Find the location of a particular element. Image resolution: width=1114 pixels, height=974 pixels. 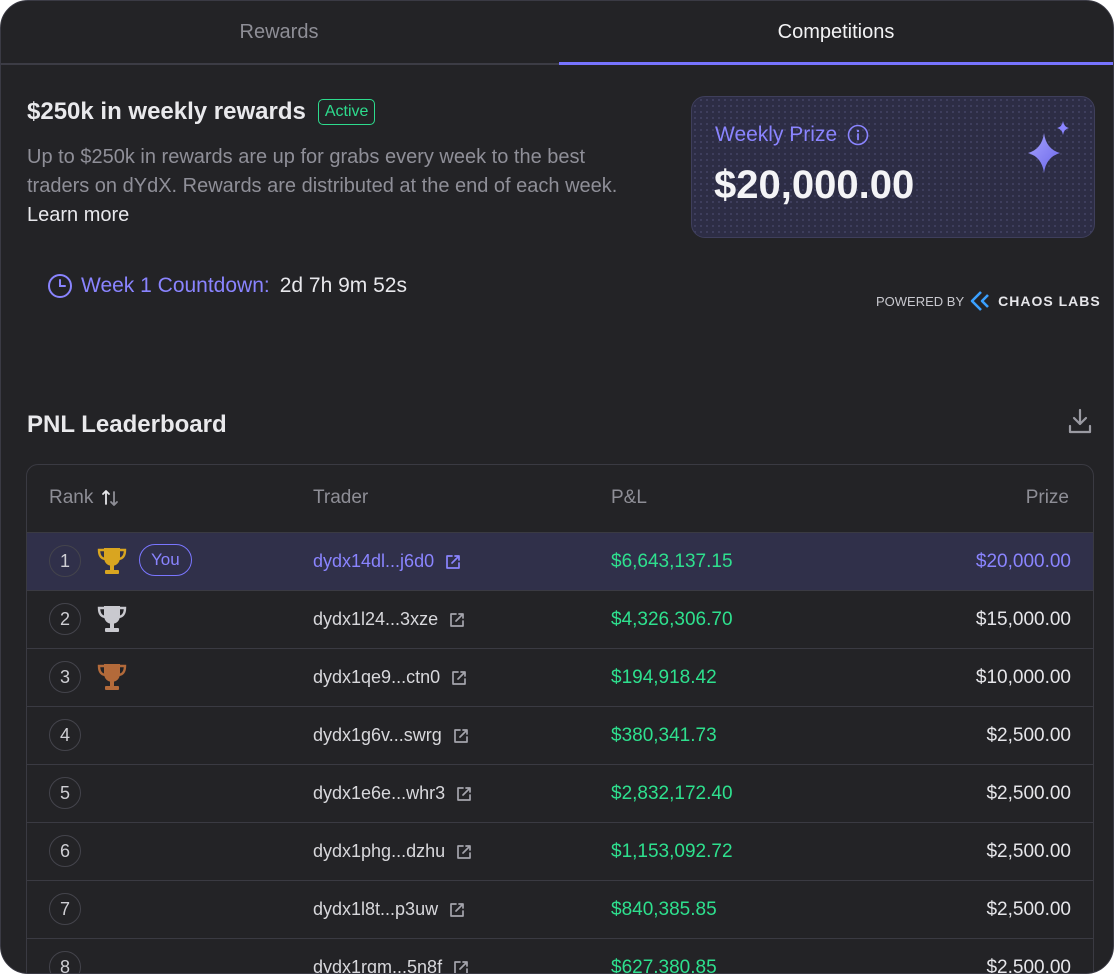

bronze-trophy-icon is located at coordinates (112, 677).